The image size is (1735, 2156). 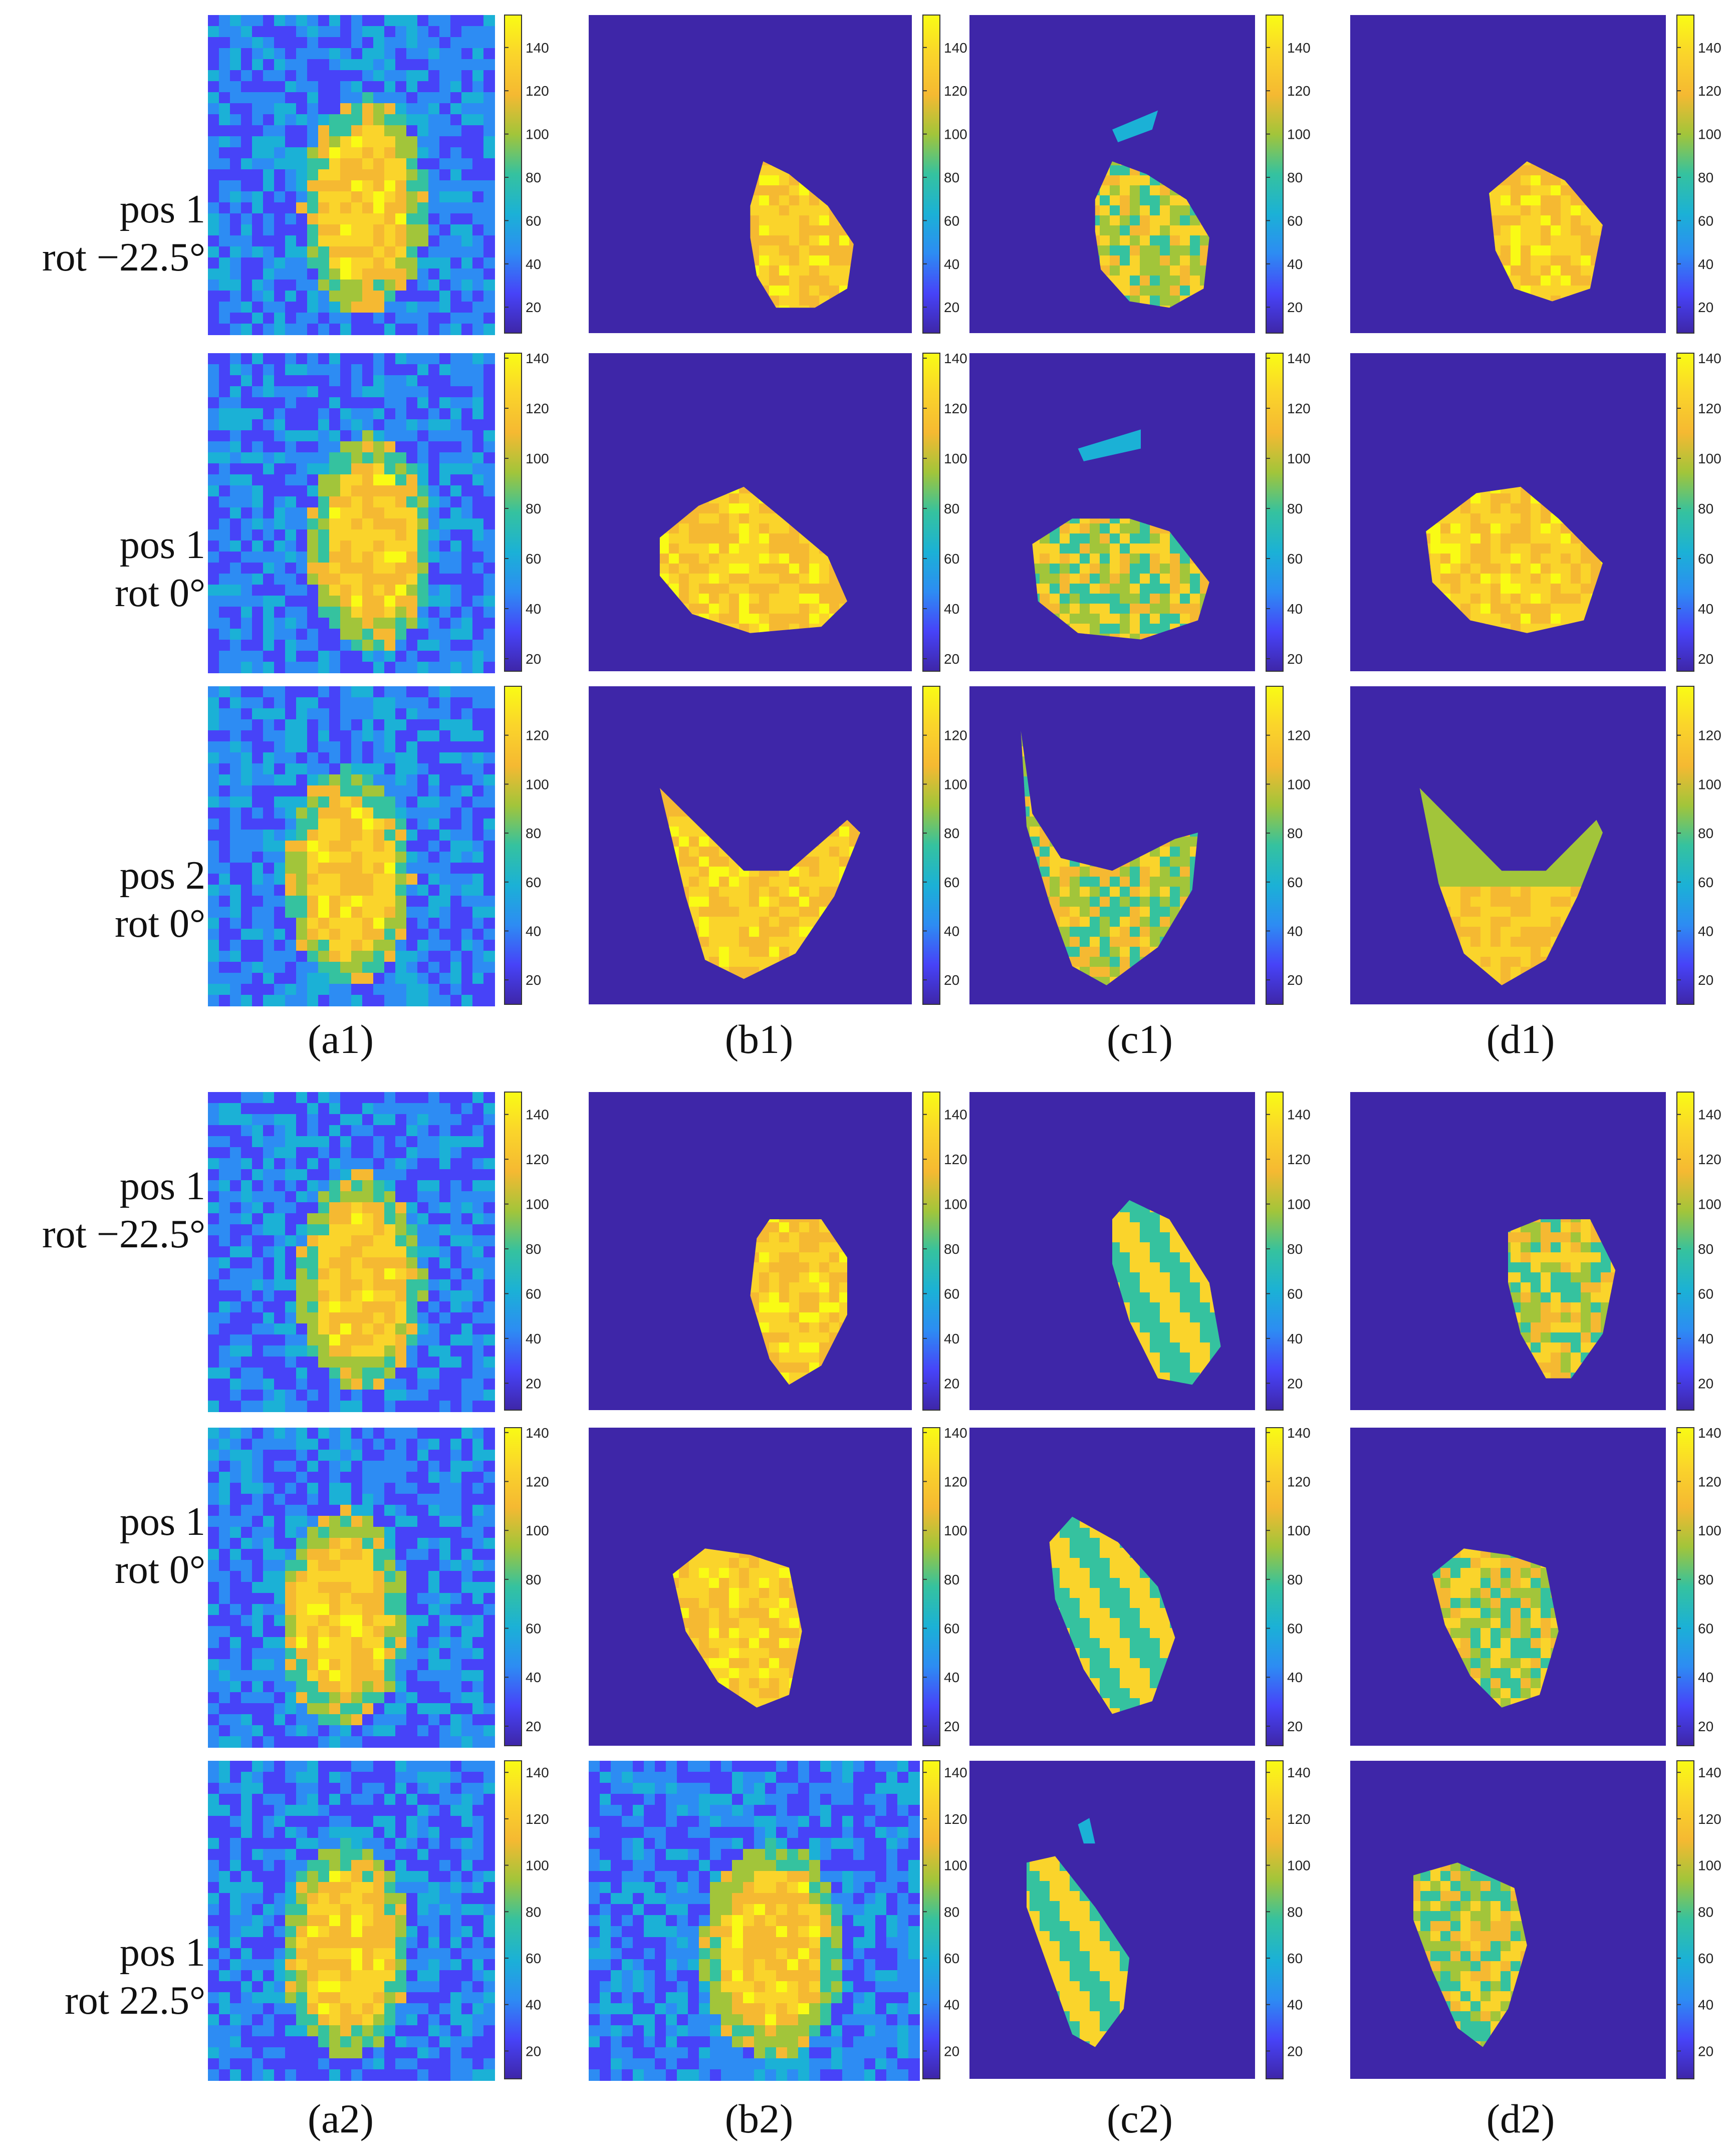 I want to click on panel-c1-row1: 140 120 100 80 60 40 20, so click(x=1144, y=174).